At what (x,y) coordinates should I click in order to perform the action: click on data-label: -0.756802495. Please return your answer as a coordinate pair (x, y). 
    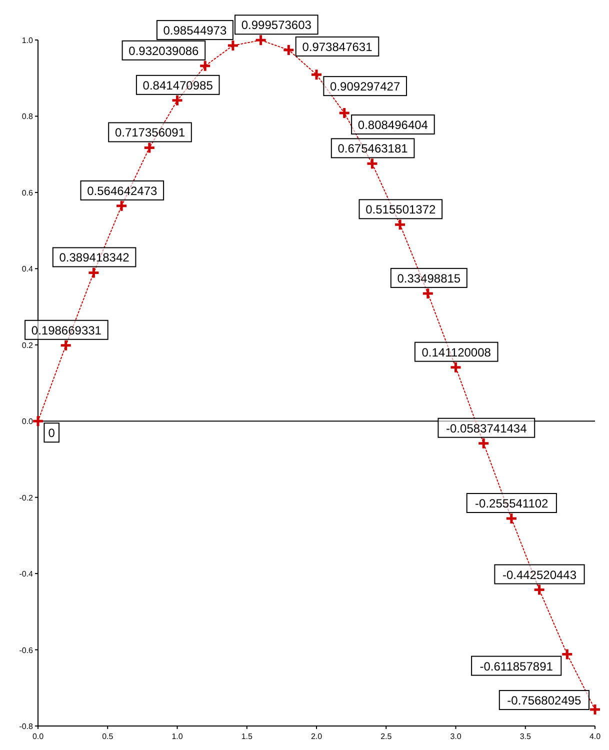
    Looking at the image, I should click on (544, 701).